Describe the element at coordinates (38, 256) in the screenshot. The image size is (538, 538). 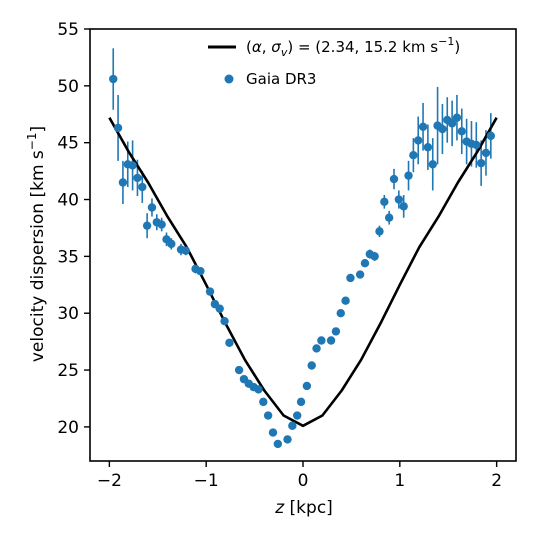
I see `y-axis-label-main: velocity dispersion [km s` at that location.